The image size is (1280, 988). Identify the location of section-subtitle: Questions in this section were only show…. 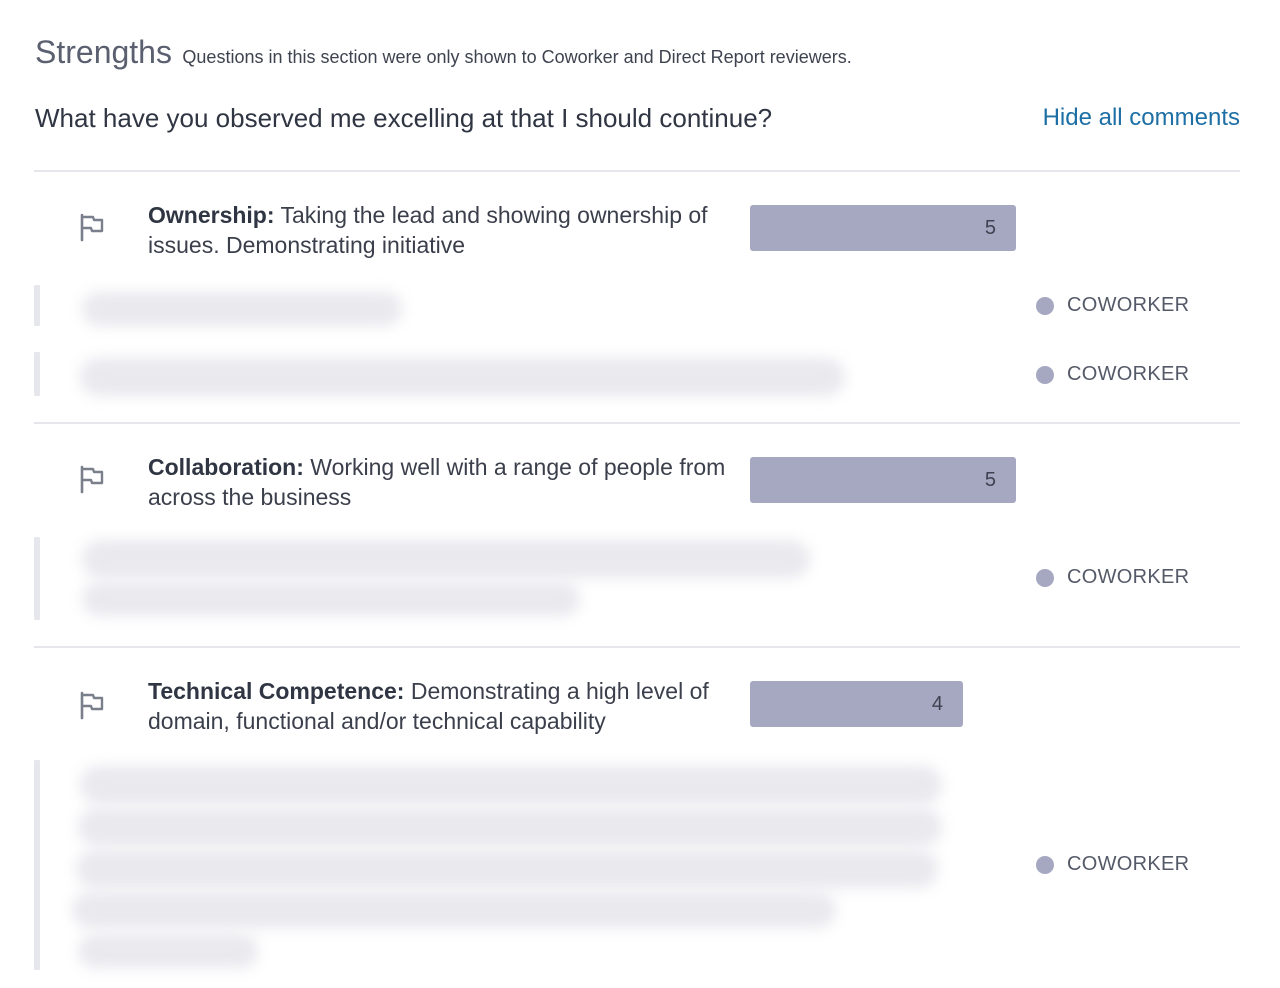
(517, 57).